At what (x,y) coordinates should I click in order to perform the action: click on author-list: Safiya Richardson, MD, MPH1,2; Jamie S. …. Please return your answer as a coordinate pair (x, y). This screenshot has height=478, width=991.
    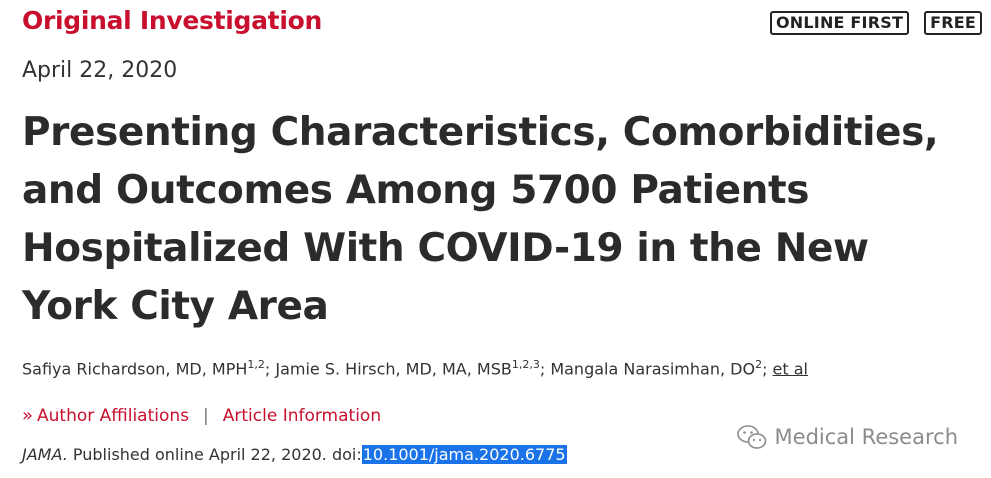
    Looking at the image, I should click on (415, 368).